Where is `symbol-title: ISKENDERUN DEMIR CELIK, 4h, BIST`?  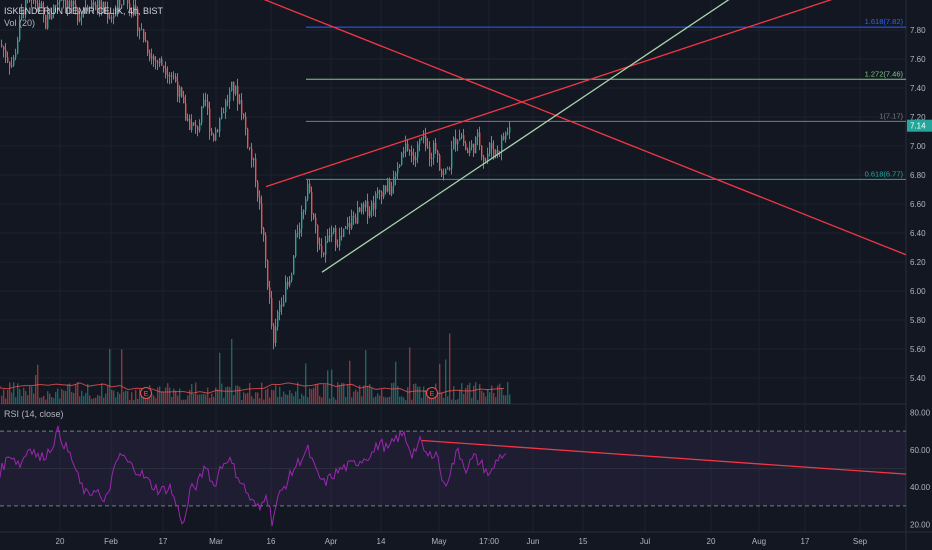 symbol-title: ISKENDERUN DEMIR CELIK, 4h, BIST is located at coordinates (84, 11).